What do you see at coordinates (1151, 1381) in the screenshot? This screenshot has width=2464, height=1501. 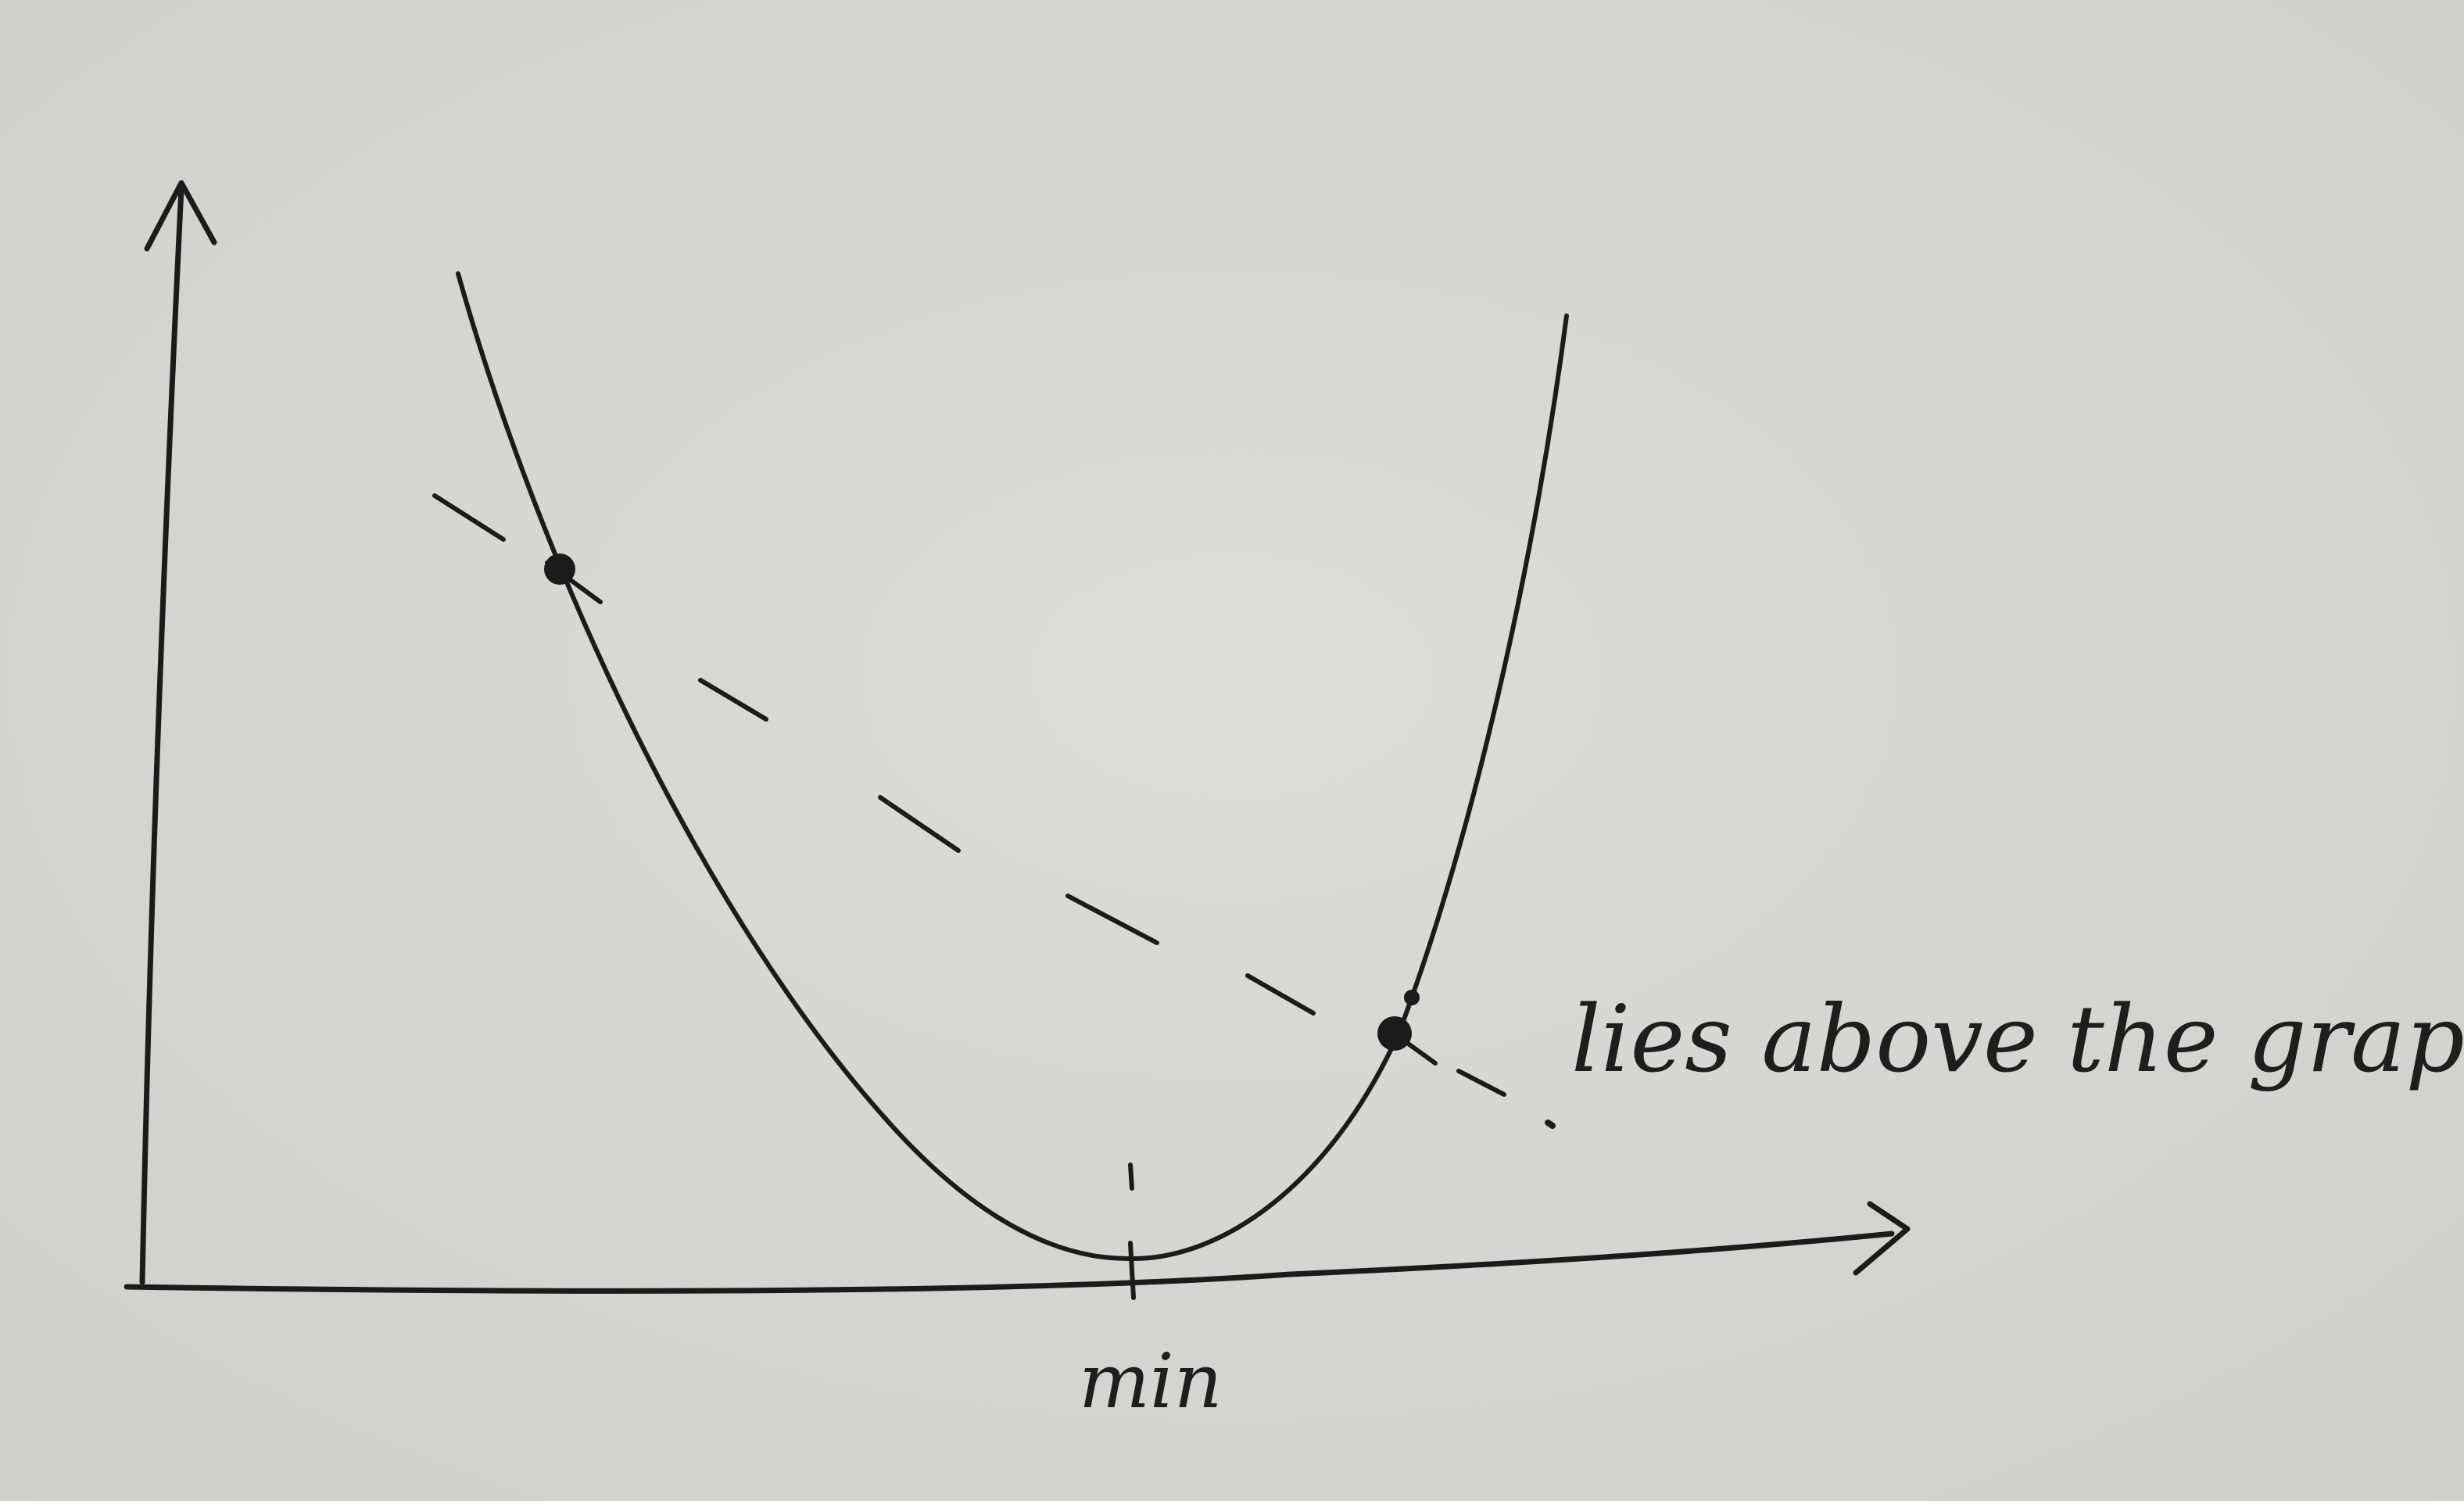 I see `min-label: min` at bounding box center [1151, 1381].